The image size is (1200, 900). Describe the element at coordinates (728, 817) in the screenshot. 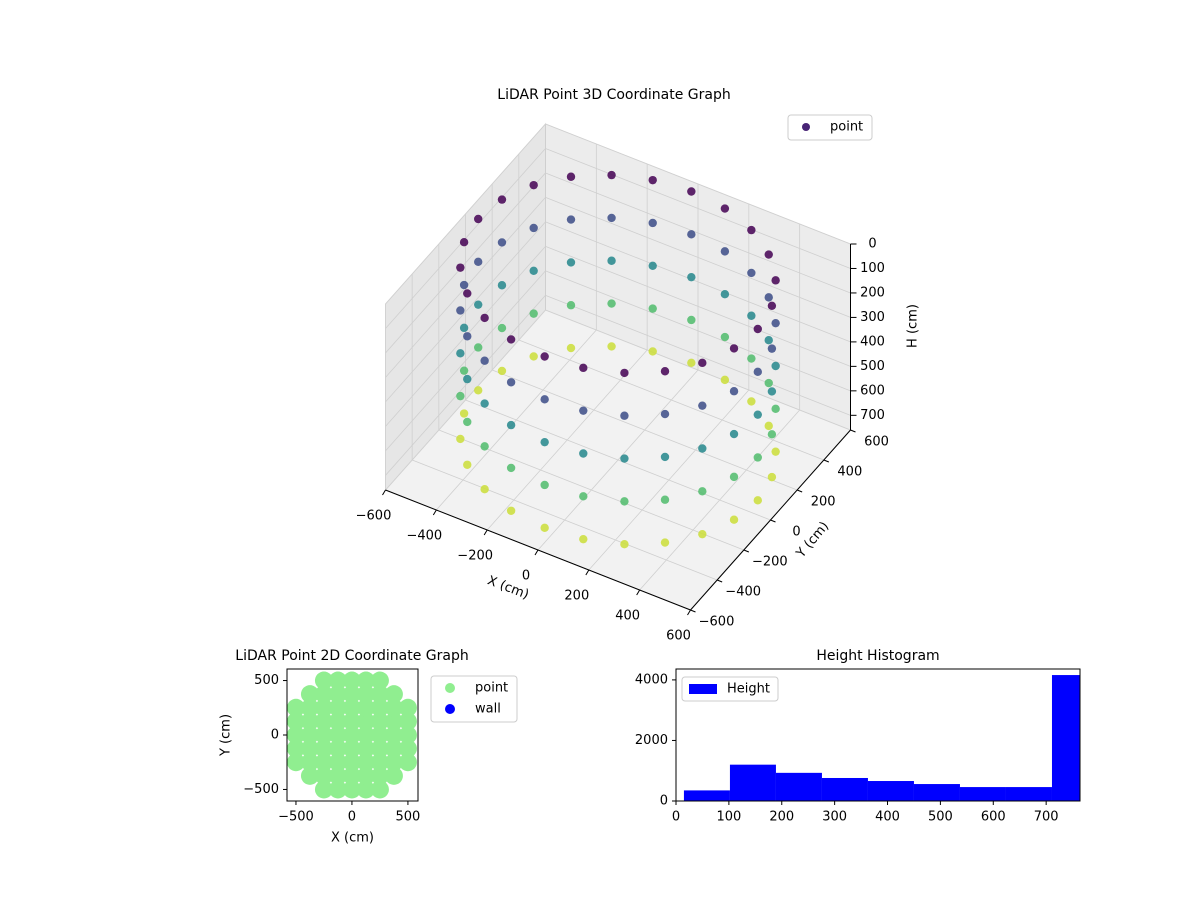

I see `x-tick-label: 100` at that location.